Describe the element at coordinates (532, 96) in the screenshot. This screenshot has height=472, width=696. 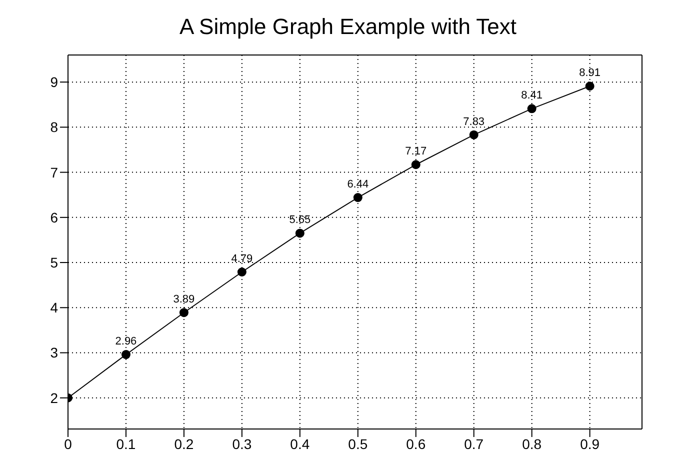
I see `data-label: 8.41` at that location.